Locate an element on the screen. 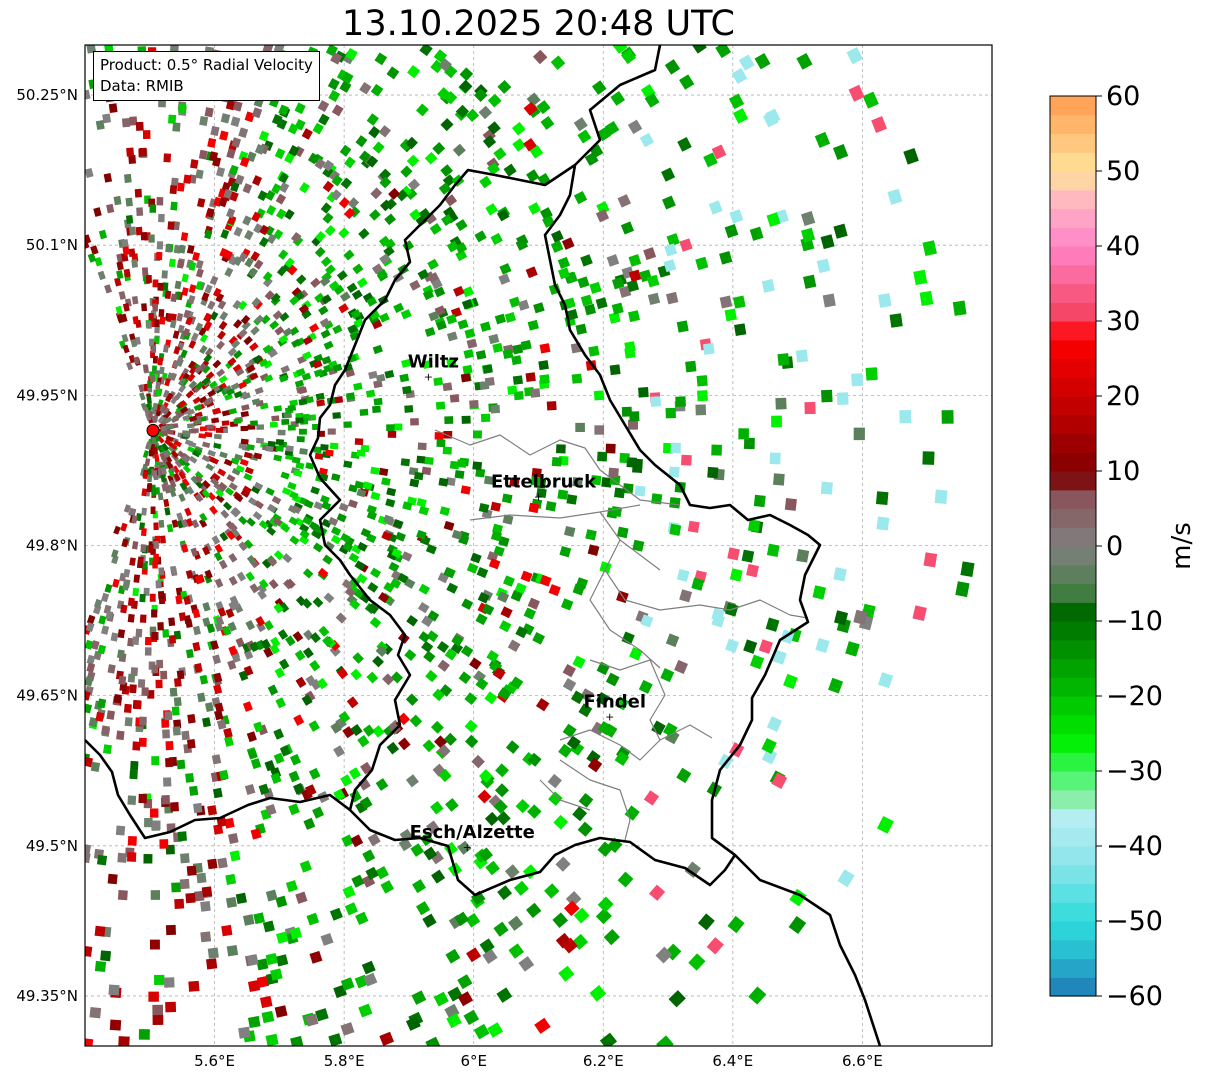  data-source-label: Data: RMIB is located at coordinates (142, 86).